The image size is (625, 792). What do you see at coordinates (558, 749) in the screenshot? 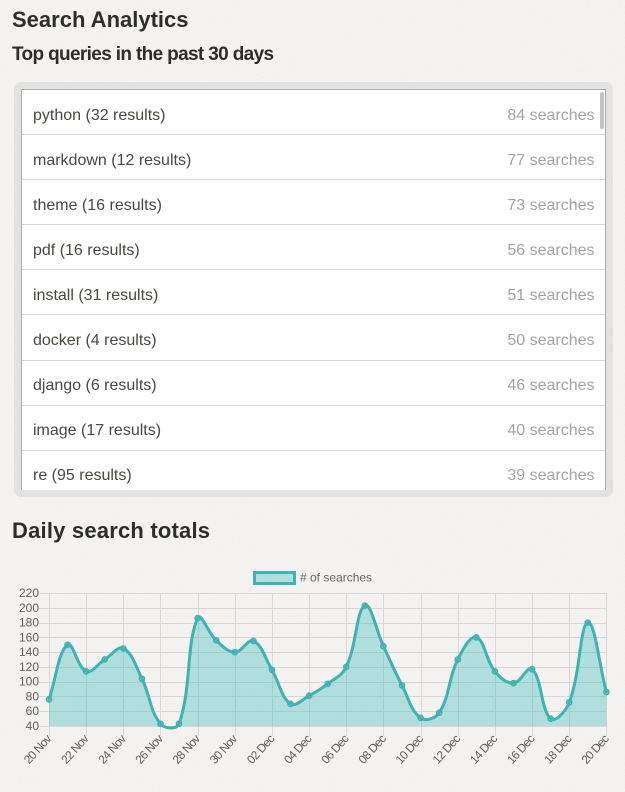
I see `svg-text: 18 Dec` at bounding box center [558, 749].